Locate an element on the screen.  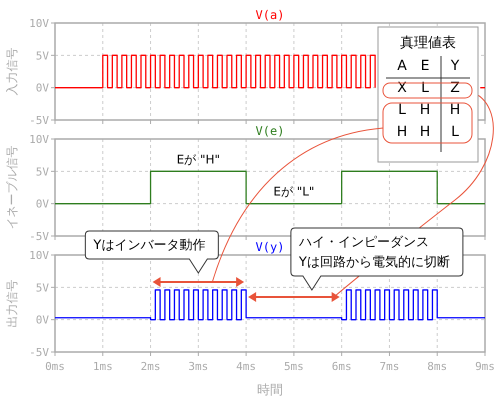
chart-title: V(y) is located at coordinates (270, 247).